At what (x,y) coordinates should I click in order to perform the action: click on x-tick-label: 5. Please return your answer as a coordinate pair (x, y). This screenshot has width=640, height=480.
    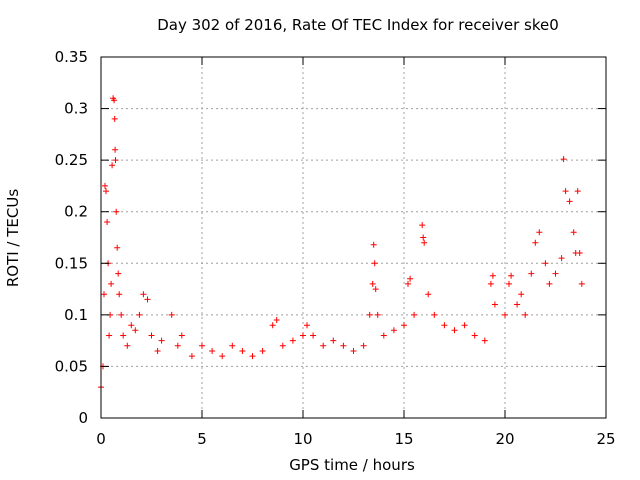
    Looking at the image, I should click on (202, 439).